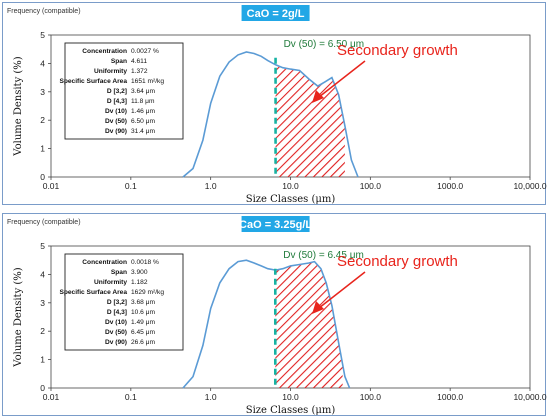 This screenshot has width=550, height=420. I want to click on stat-value: 0.0027 %, so click(145, 51).